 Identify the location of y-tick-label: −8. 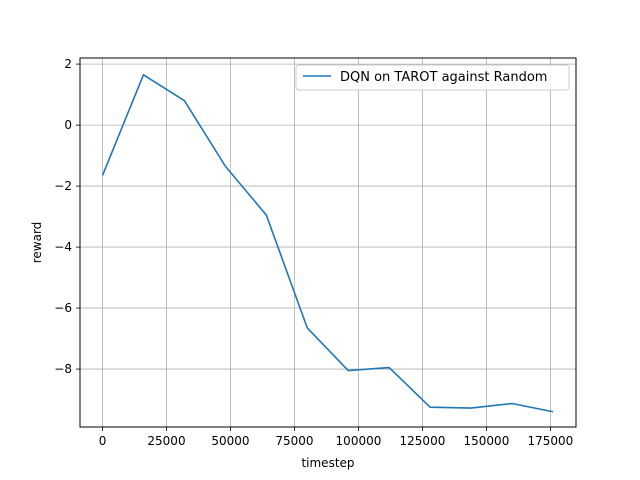
(63, 369).